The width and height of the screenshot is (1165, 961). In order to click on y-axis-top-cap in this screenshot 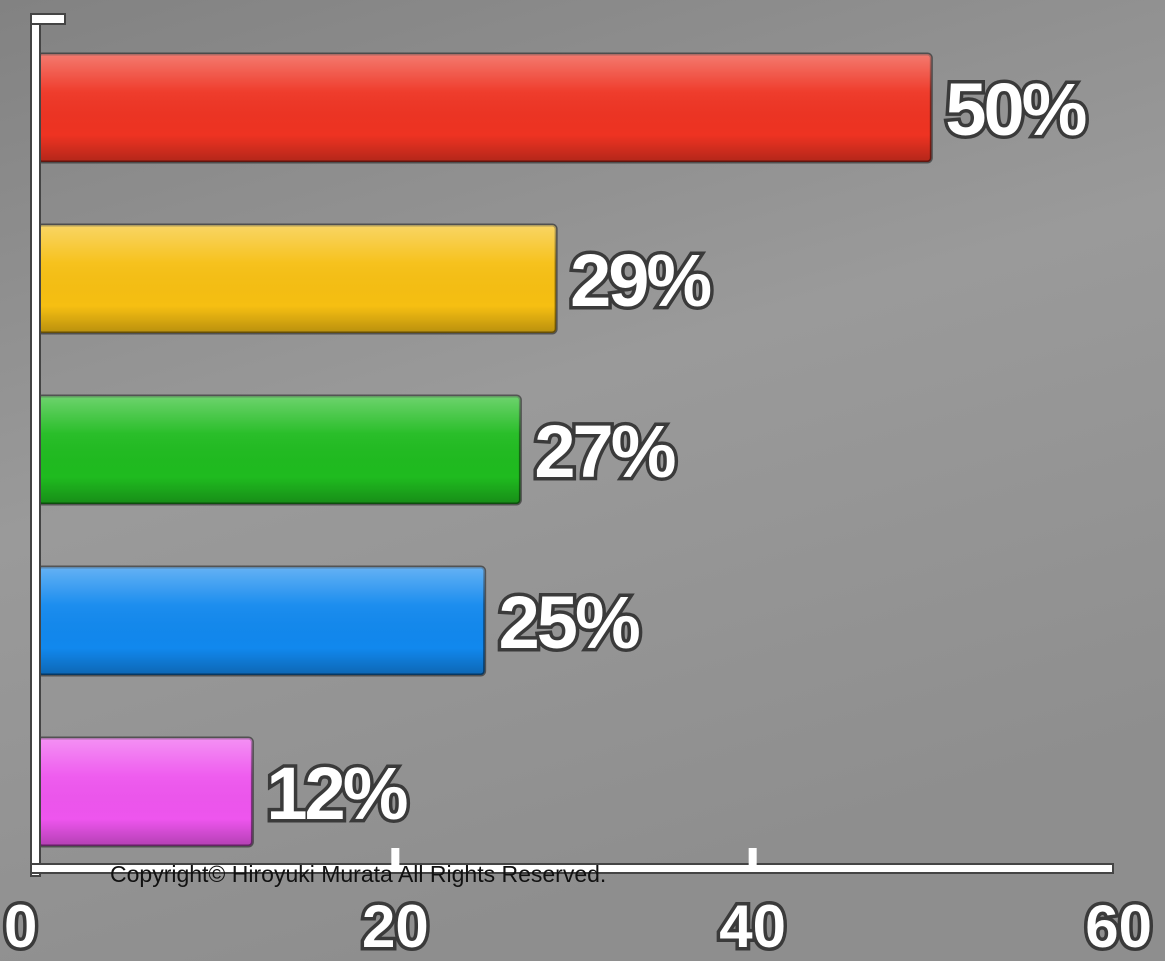, I will do `click(48, 19)`.